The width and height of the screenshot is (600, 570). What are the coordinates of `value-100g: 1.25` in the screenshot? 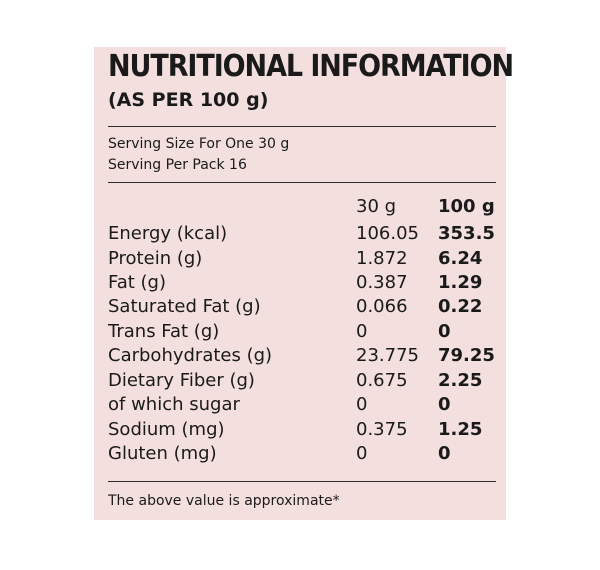 It's located at (460, 429).